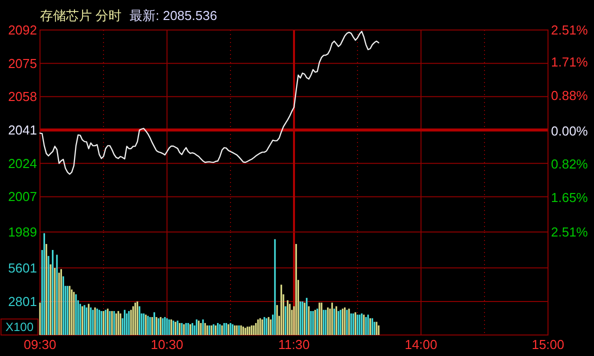 This screenshot has height=356, width=594. What do you see at coordinates (421, 344) in the screenshot?
I see `x-tick-label: 14:00` at bounding box center [421, 344].